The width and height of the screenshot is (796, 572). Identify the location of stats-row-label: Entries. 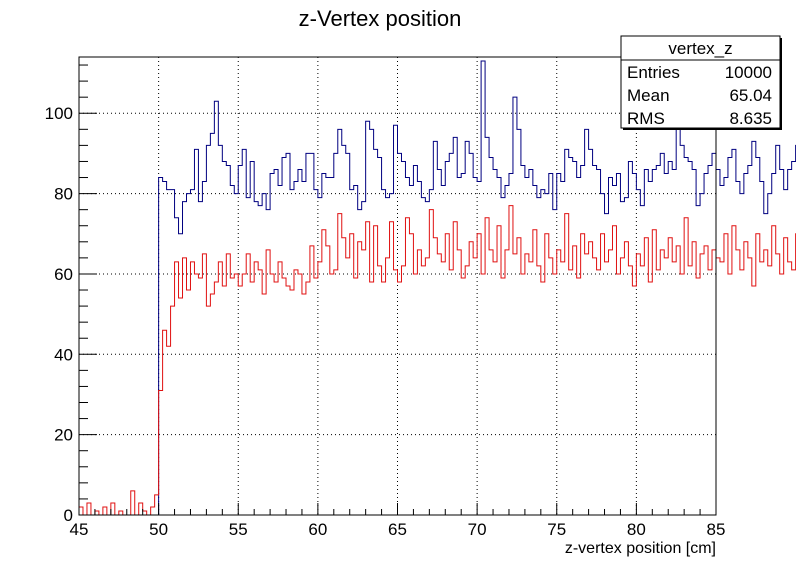
(653, 72).